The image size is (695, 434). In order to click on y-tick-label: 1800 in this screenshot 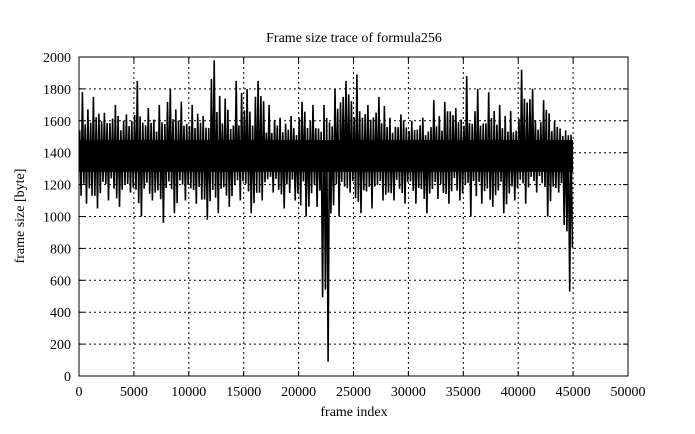, I will do `click(57, 90)`.